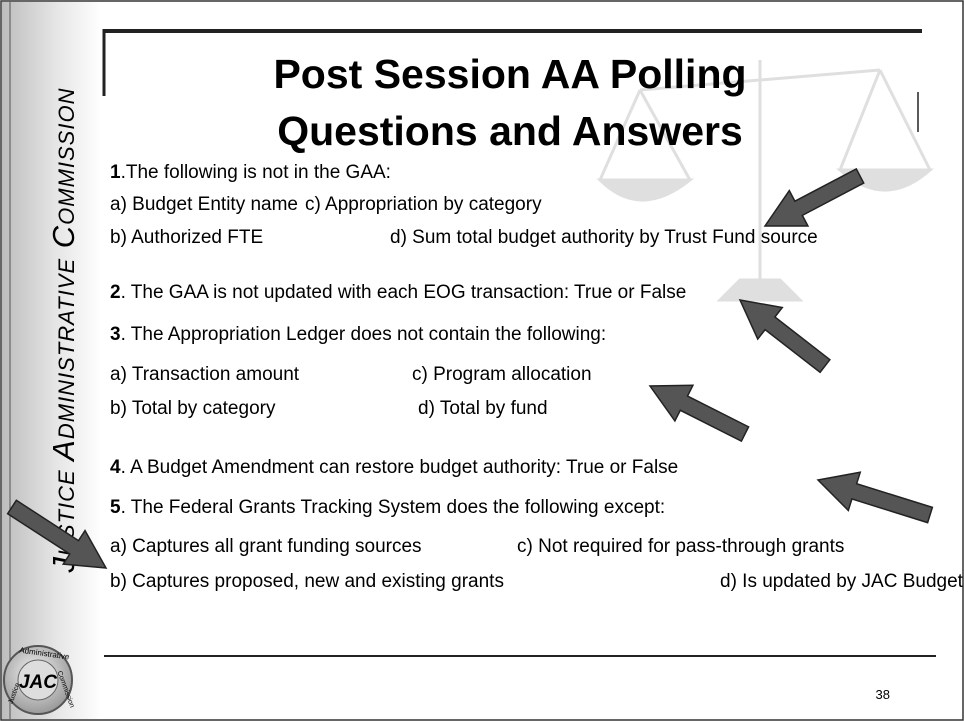 This screenshot has height=721, width=964. What do you see at coordinates (193, 408) in the screenshot?
I see `answer-option: b) Total by category` at bounding box center [193, 408].